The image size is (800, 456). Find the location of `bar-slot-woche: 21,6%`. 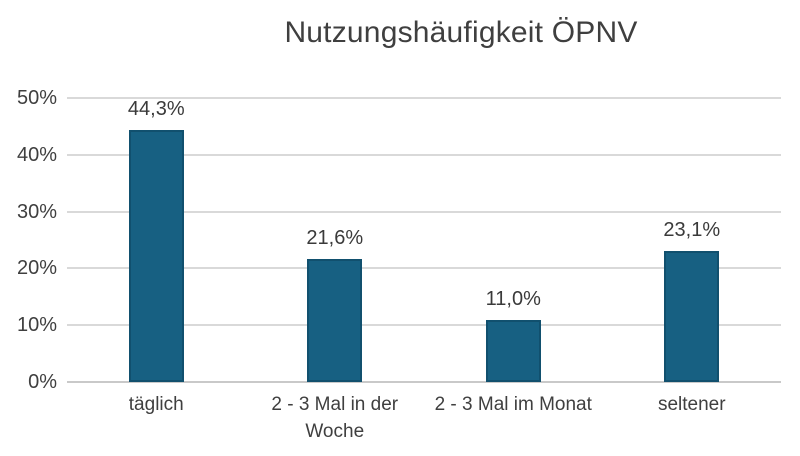

bar-slot-woche: 21,6% is located at coordinates (335, 240).